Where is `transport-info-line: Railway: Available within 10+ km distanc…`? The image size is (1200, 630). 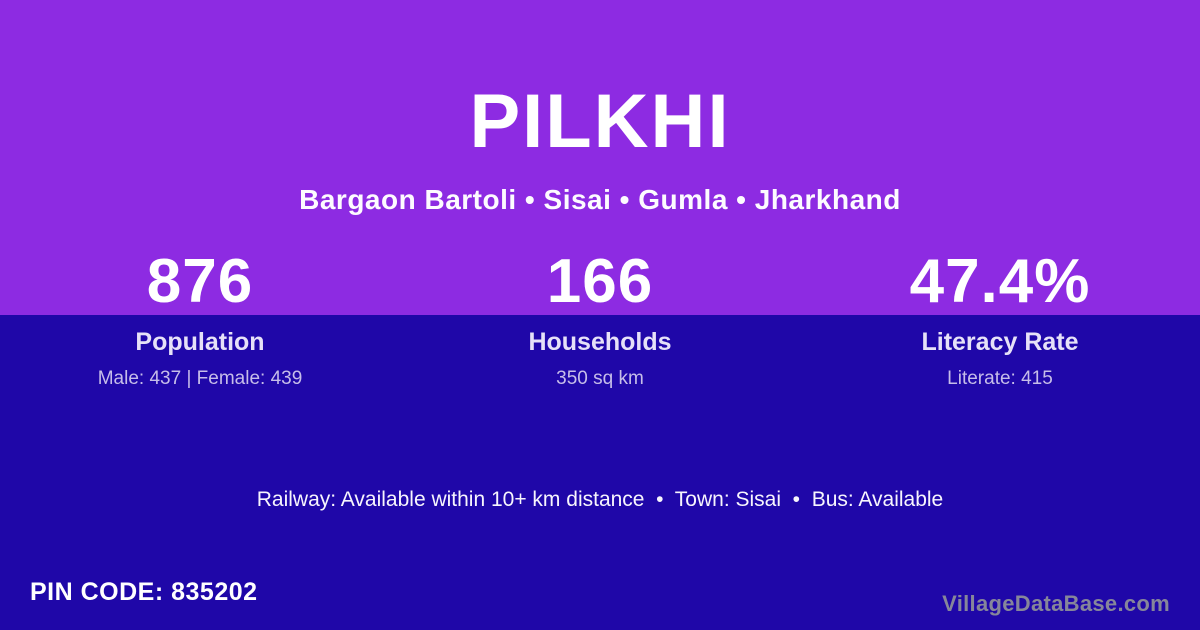
transport-info-line: Railway: Available within 10+ km distanc… is located at coordinates (600, 499).